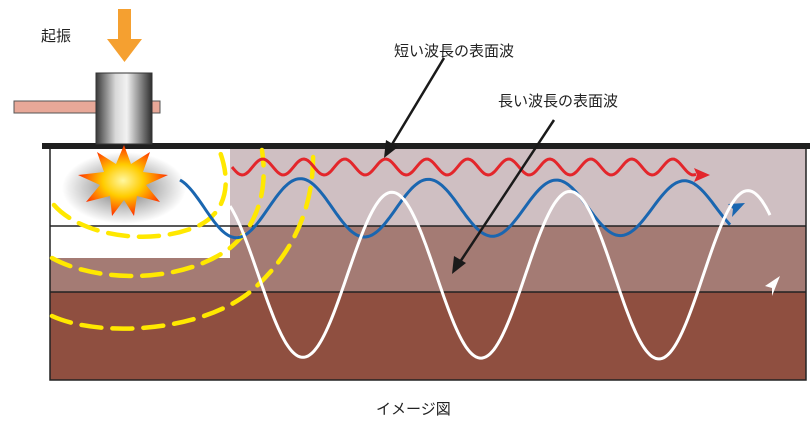 This screenshot has width=810, height=426. Describe the element at coordinates (124, 25) in the screenshot. I see `excitation-arrow-shaft` at that location.